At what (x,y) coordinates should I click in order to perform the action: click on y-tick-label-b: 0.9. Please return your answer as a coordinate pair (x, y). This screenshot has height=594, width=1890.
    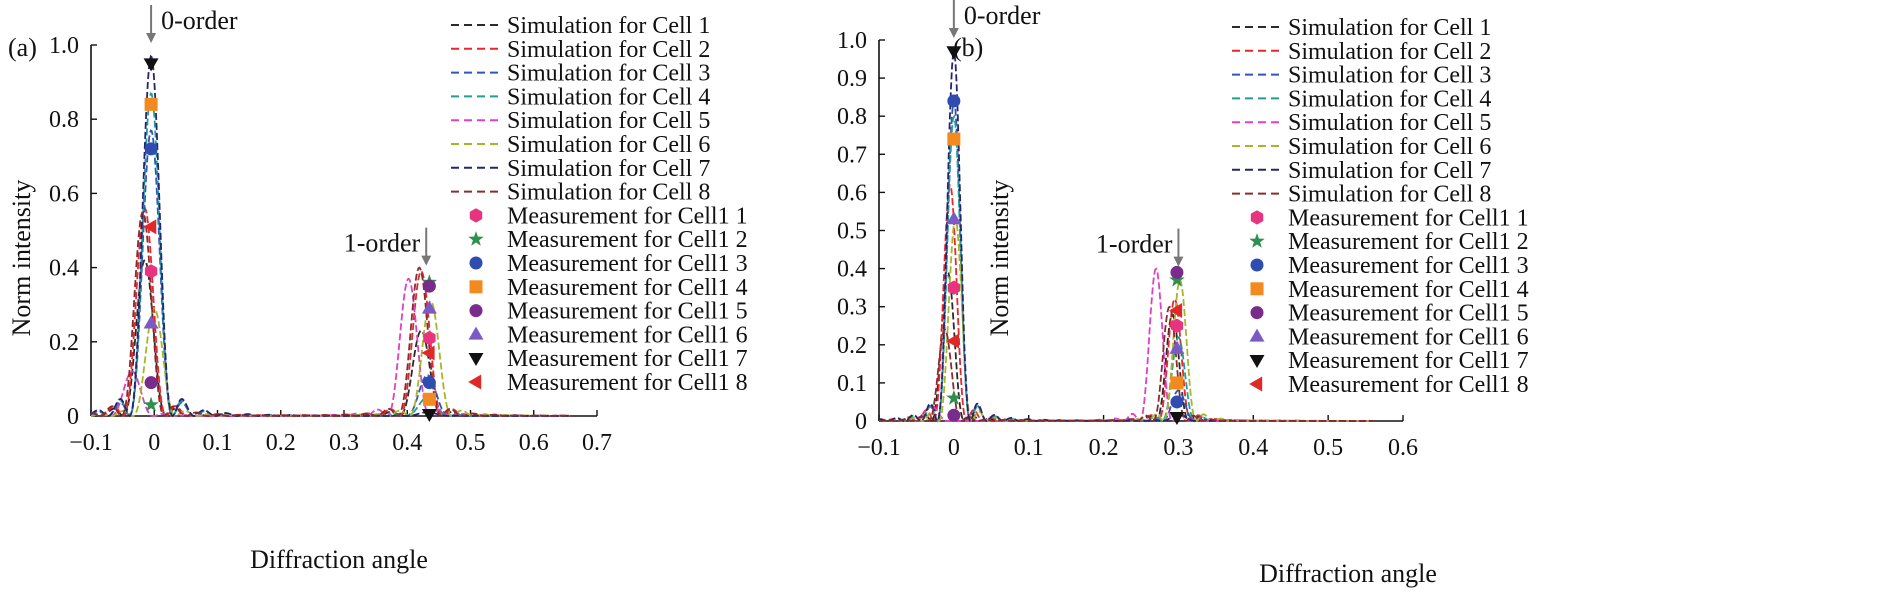
    Looking at the image, I should click on (852, 79).